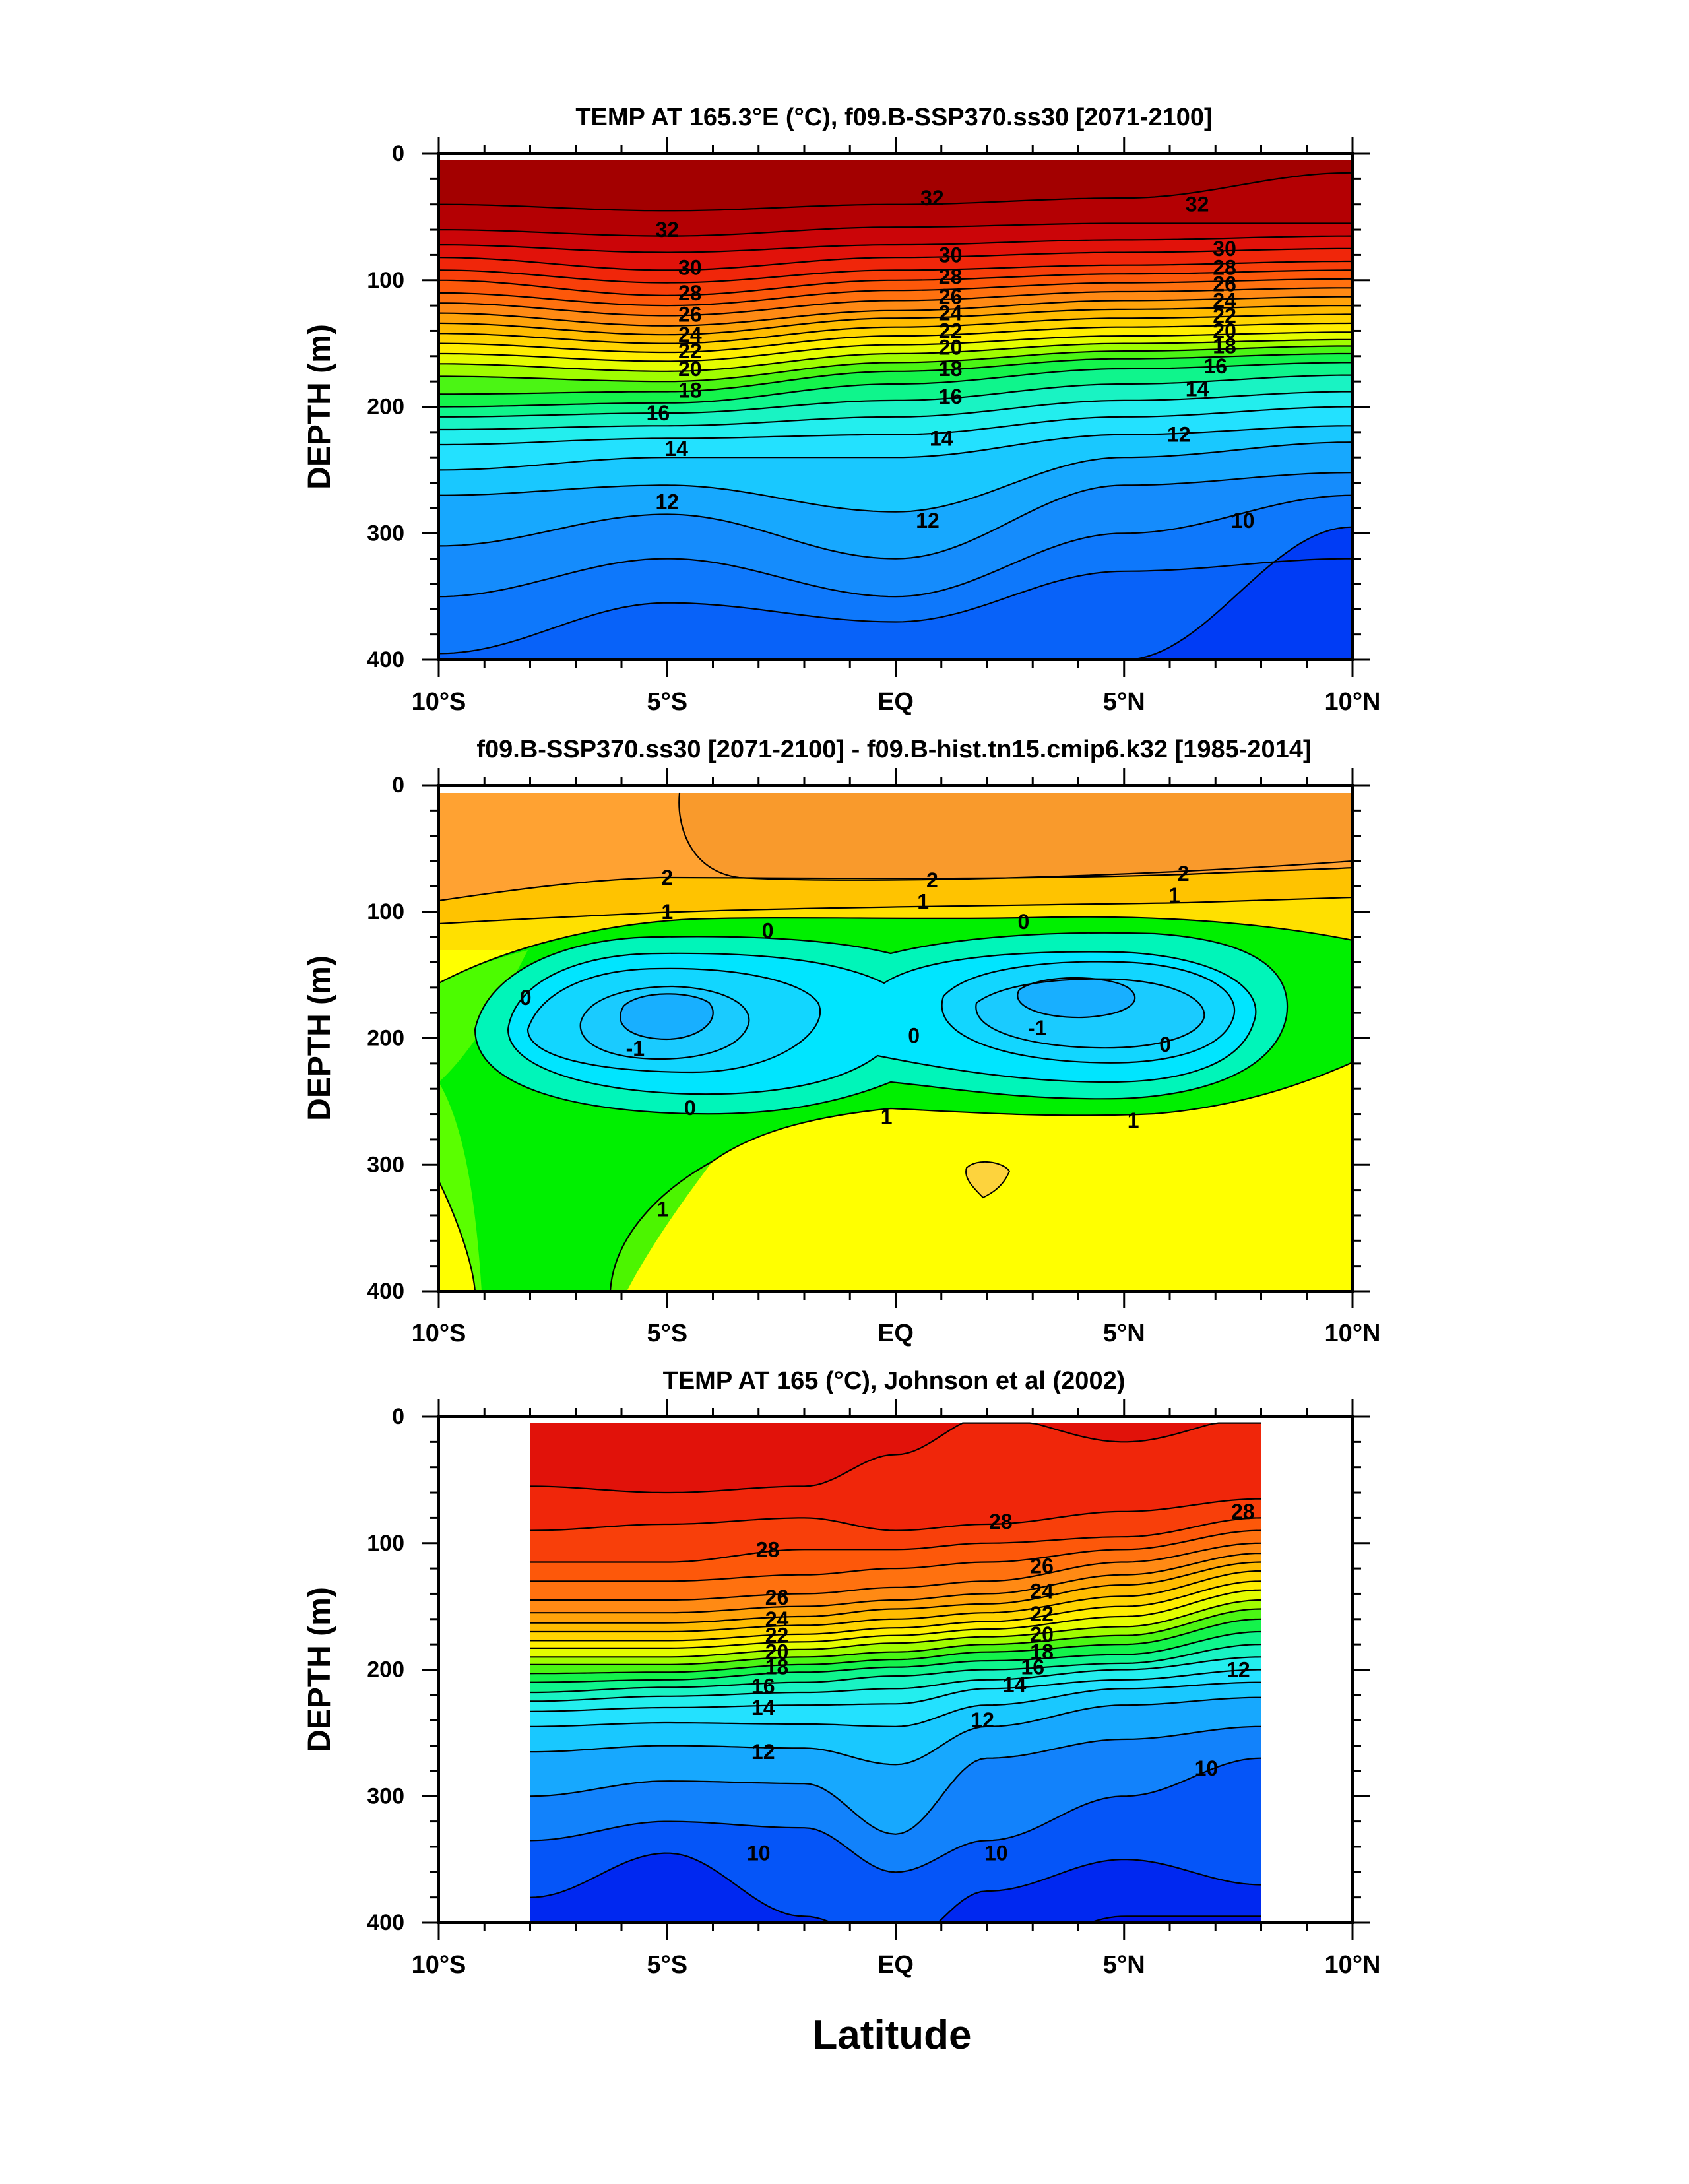 This screenshot has width=1689, height=2184. Describe the element at coordinates (981, 1176) in the screenshot. I see `contour-line-1-lower` at that location.